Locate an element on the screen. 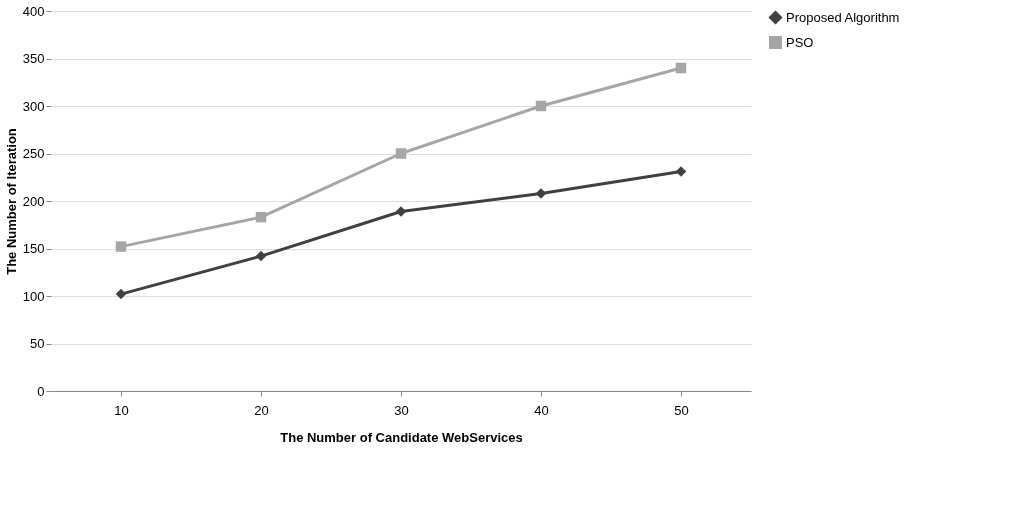 The height and width of the screenshot is (530, 1035). x-tick-label: 50 is located at coordinates (681, 410).